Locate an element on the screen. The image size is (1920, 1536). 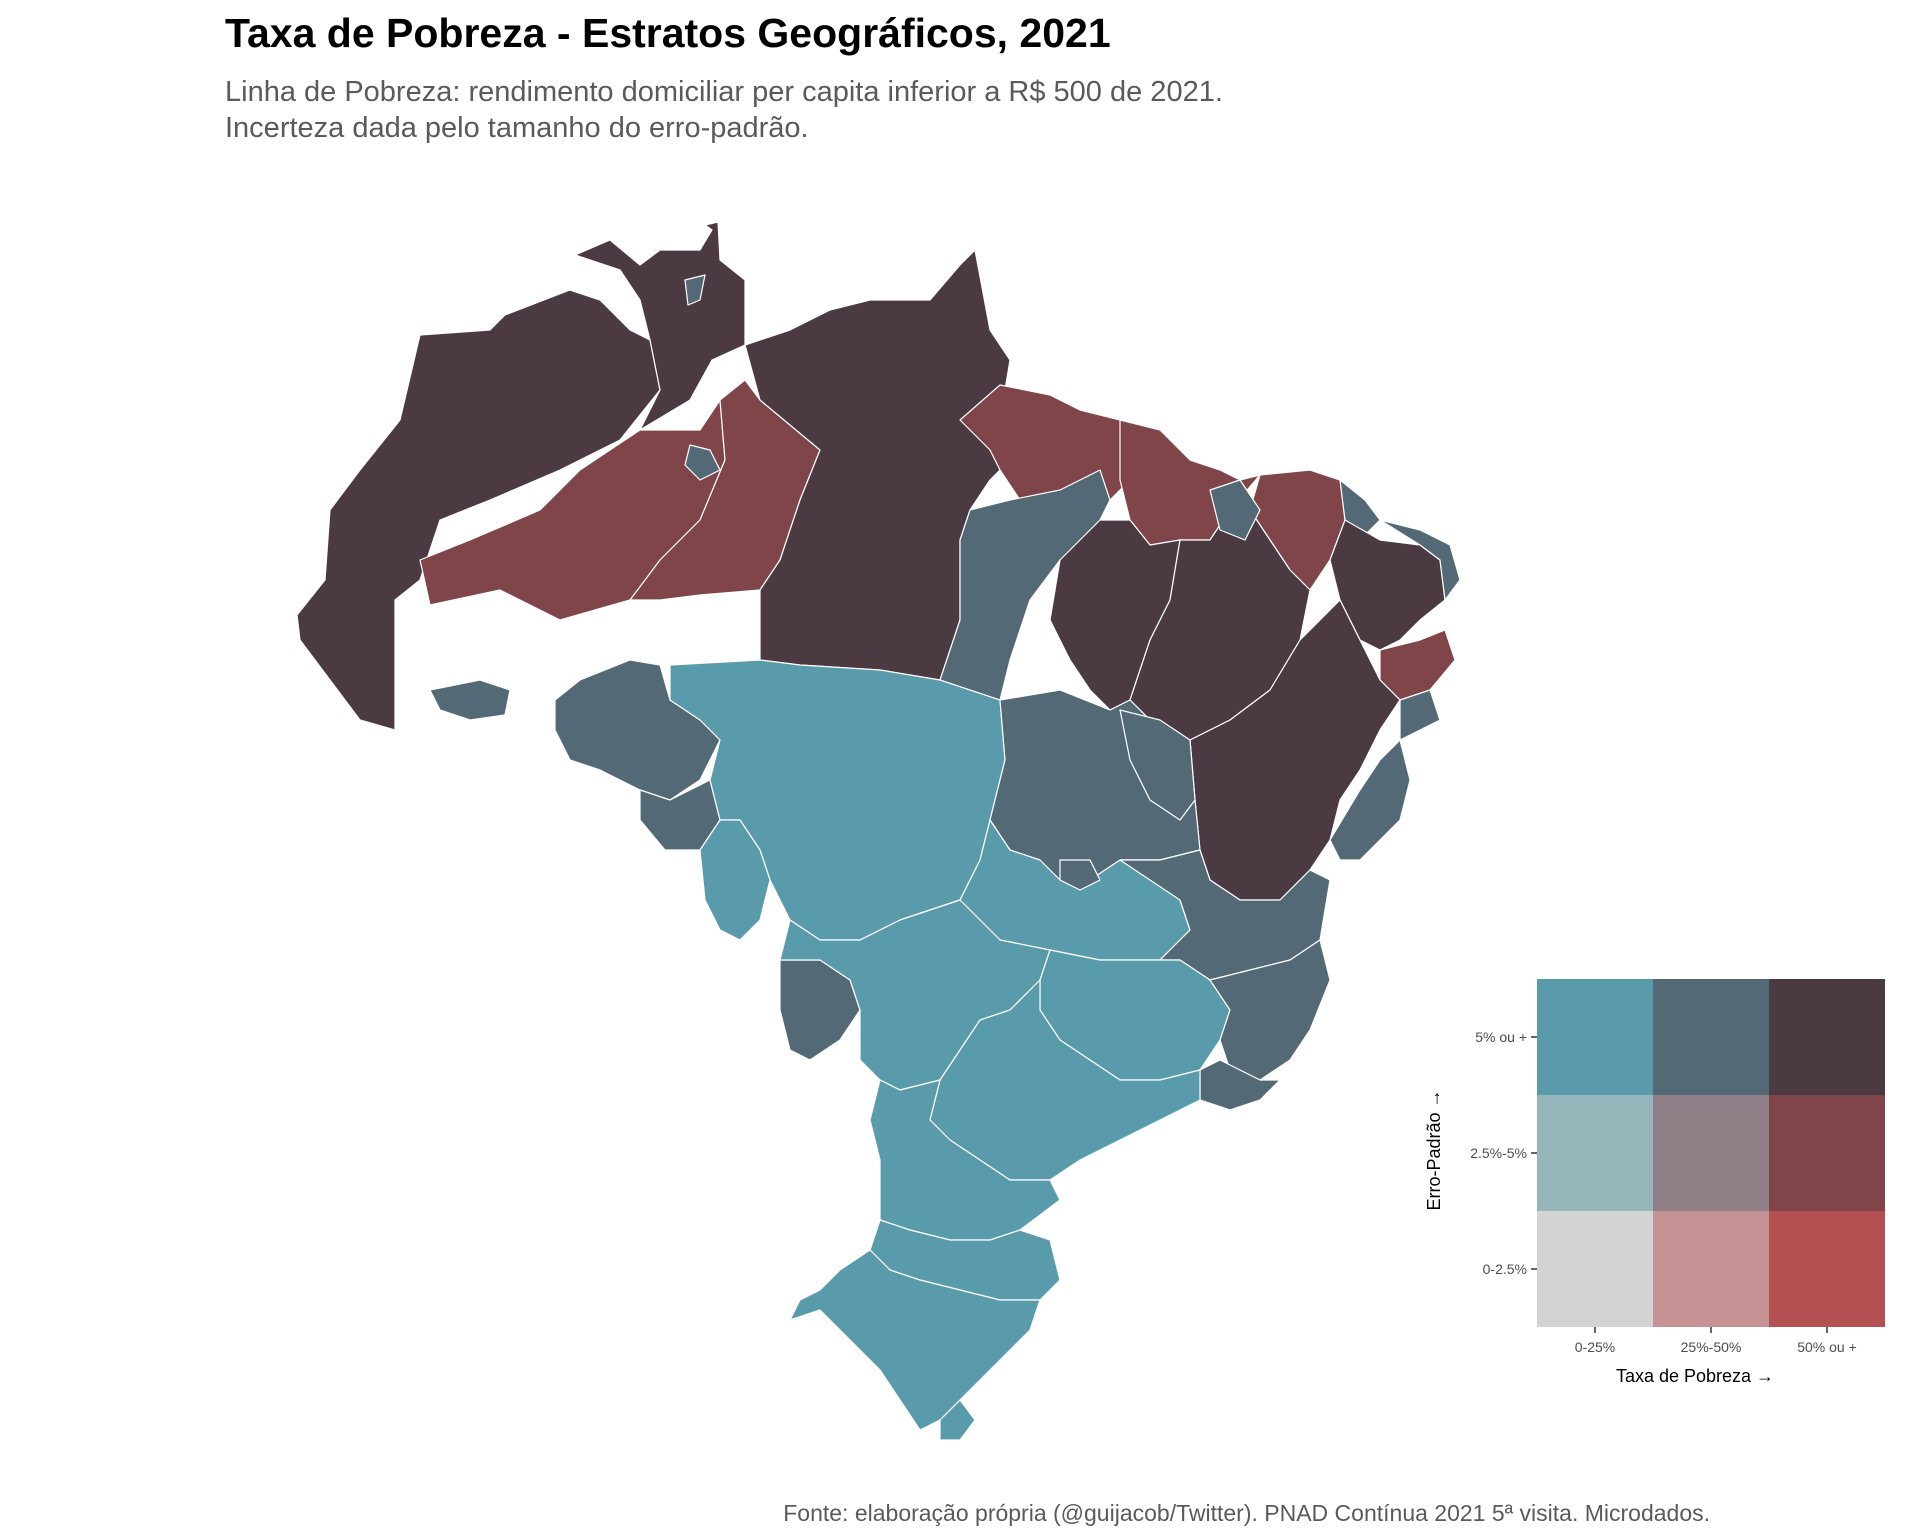
legend-x-label: 50% ou + is located at coordinates (1827, 1347).